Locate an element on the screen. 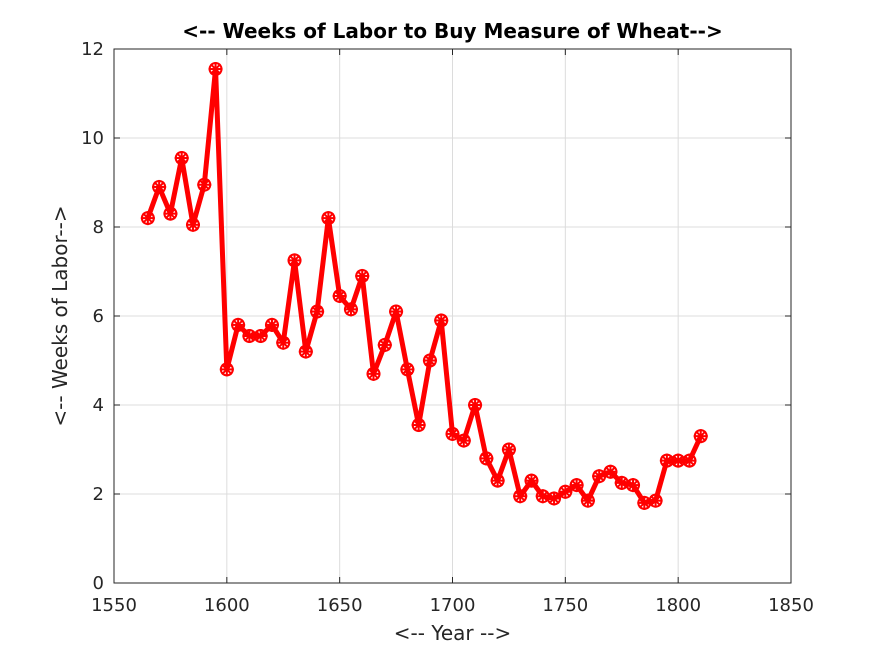  x-tick-label: 1550 is located at coordinates (114, 605).